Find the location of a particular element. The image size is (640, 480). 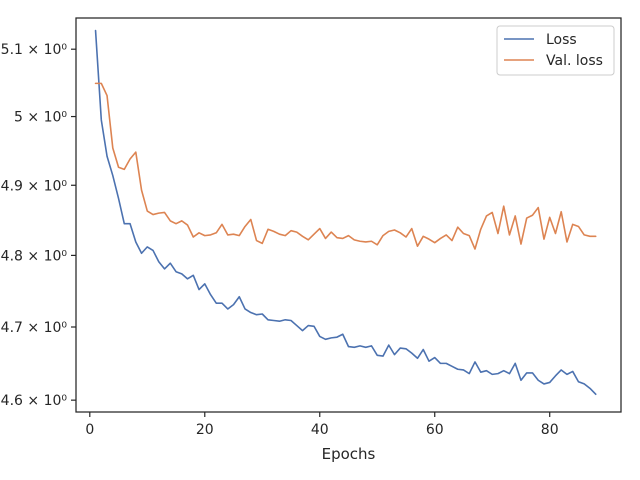

x-tick-label: 60 is located at coordinates (435, 430).